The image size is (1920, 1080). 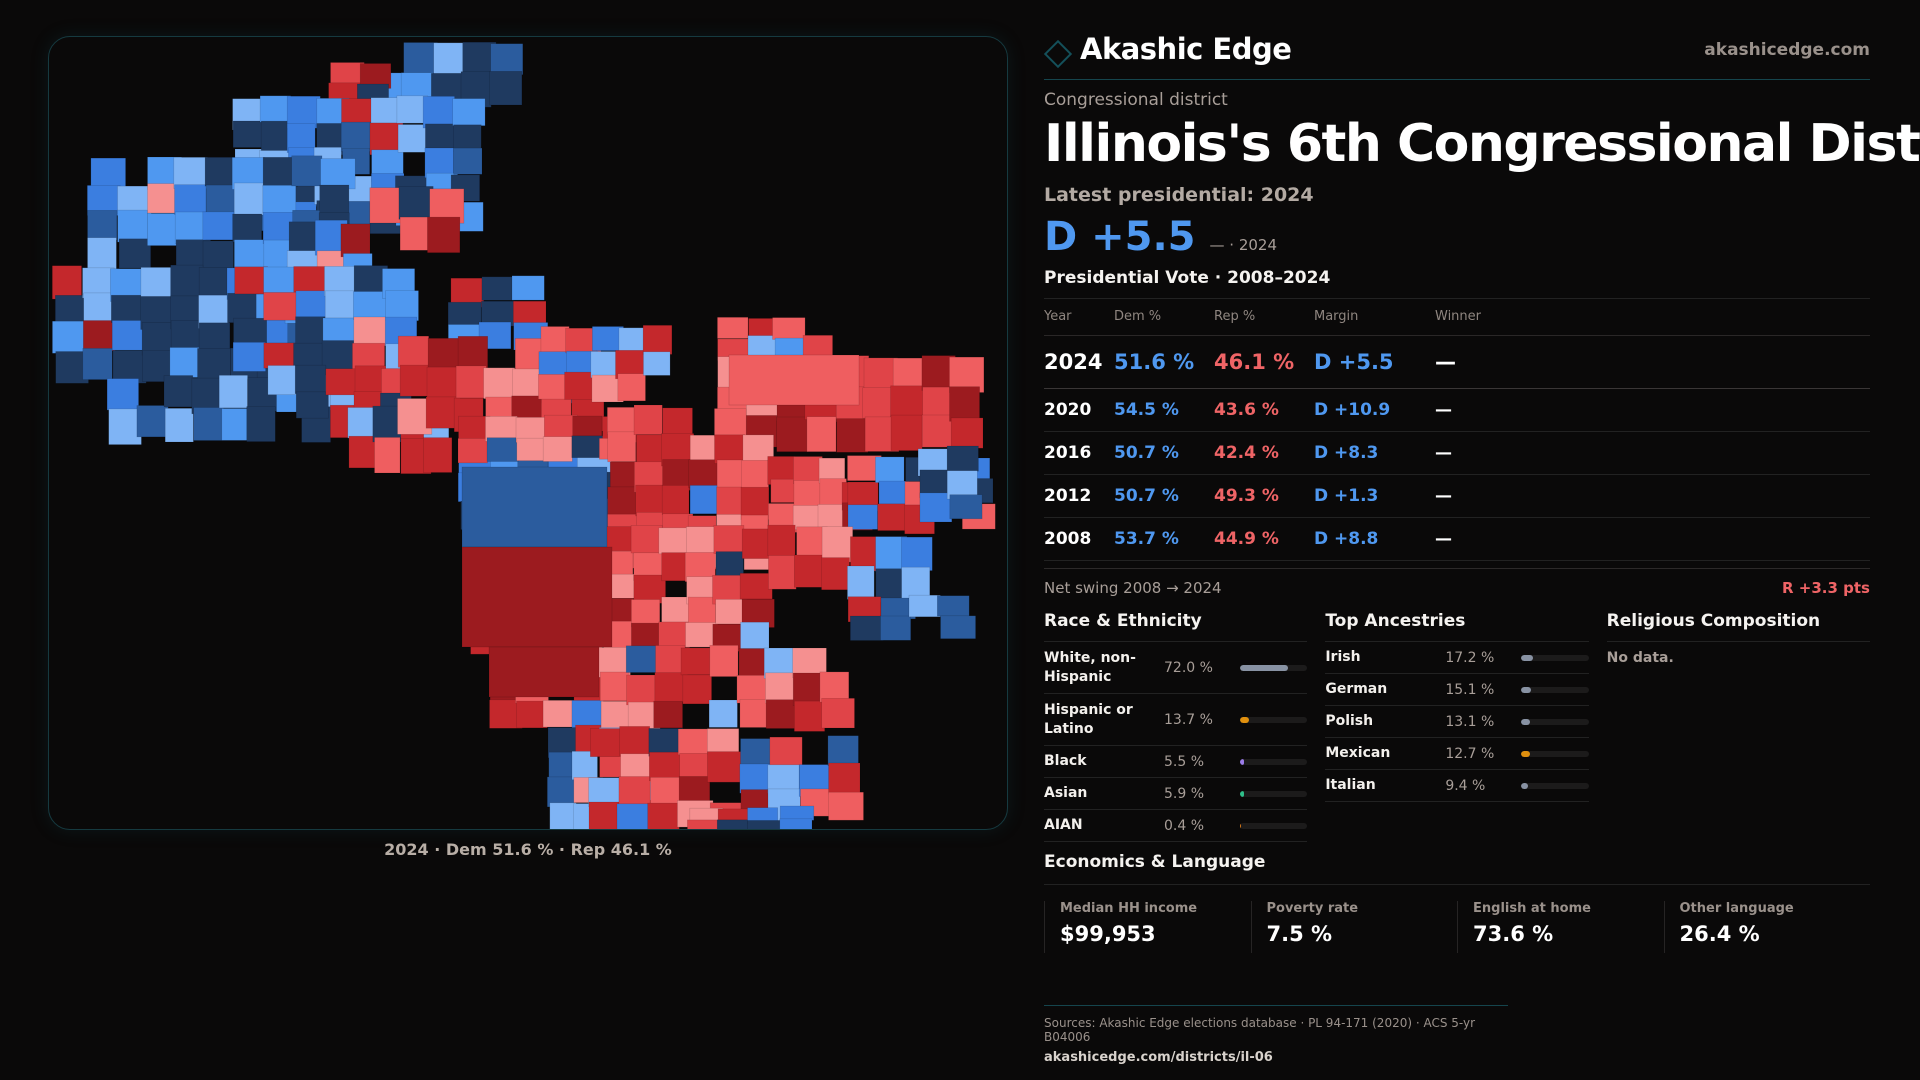 I want to click on district-permalink: akashicedge.com/districts/il-06, so click(x=1158, y=1057).